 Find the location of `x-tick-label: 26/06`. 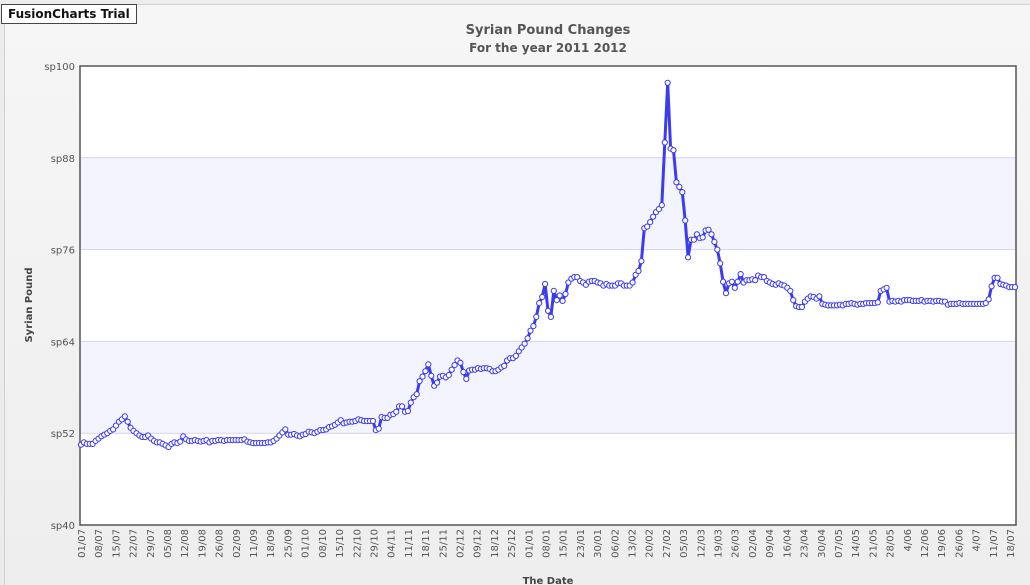

x-tick-label: 26/06 is located at coordinates (959, 543).